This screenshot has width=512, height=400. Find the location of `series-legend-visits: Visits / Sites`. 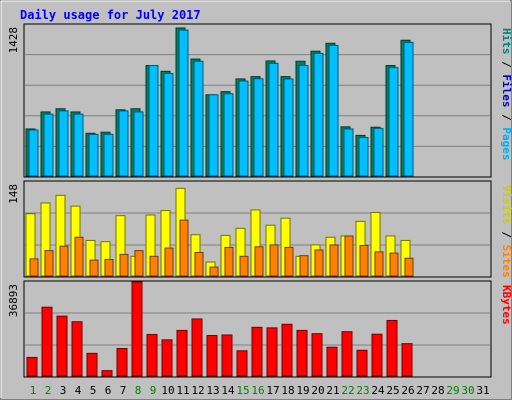

series-legend-visits: Visits / Sites is located at coordinates (506, 231).